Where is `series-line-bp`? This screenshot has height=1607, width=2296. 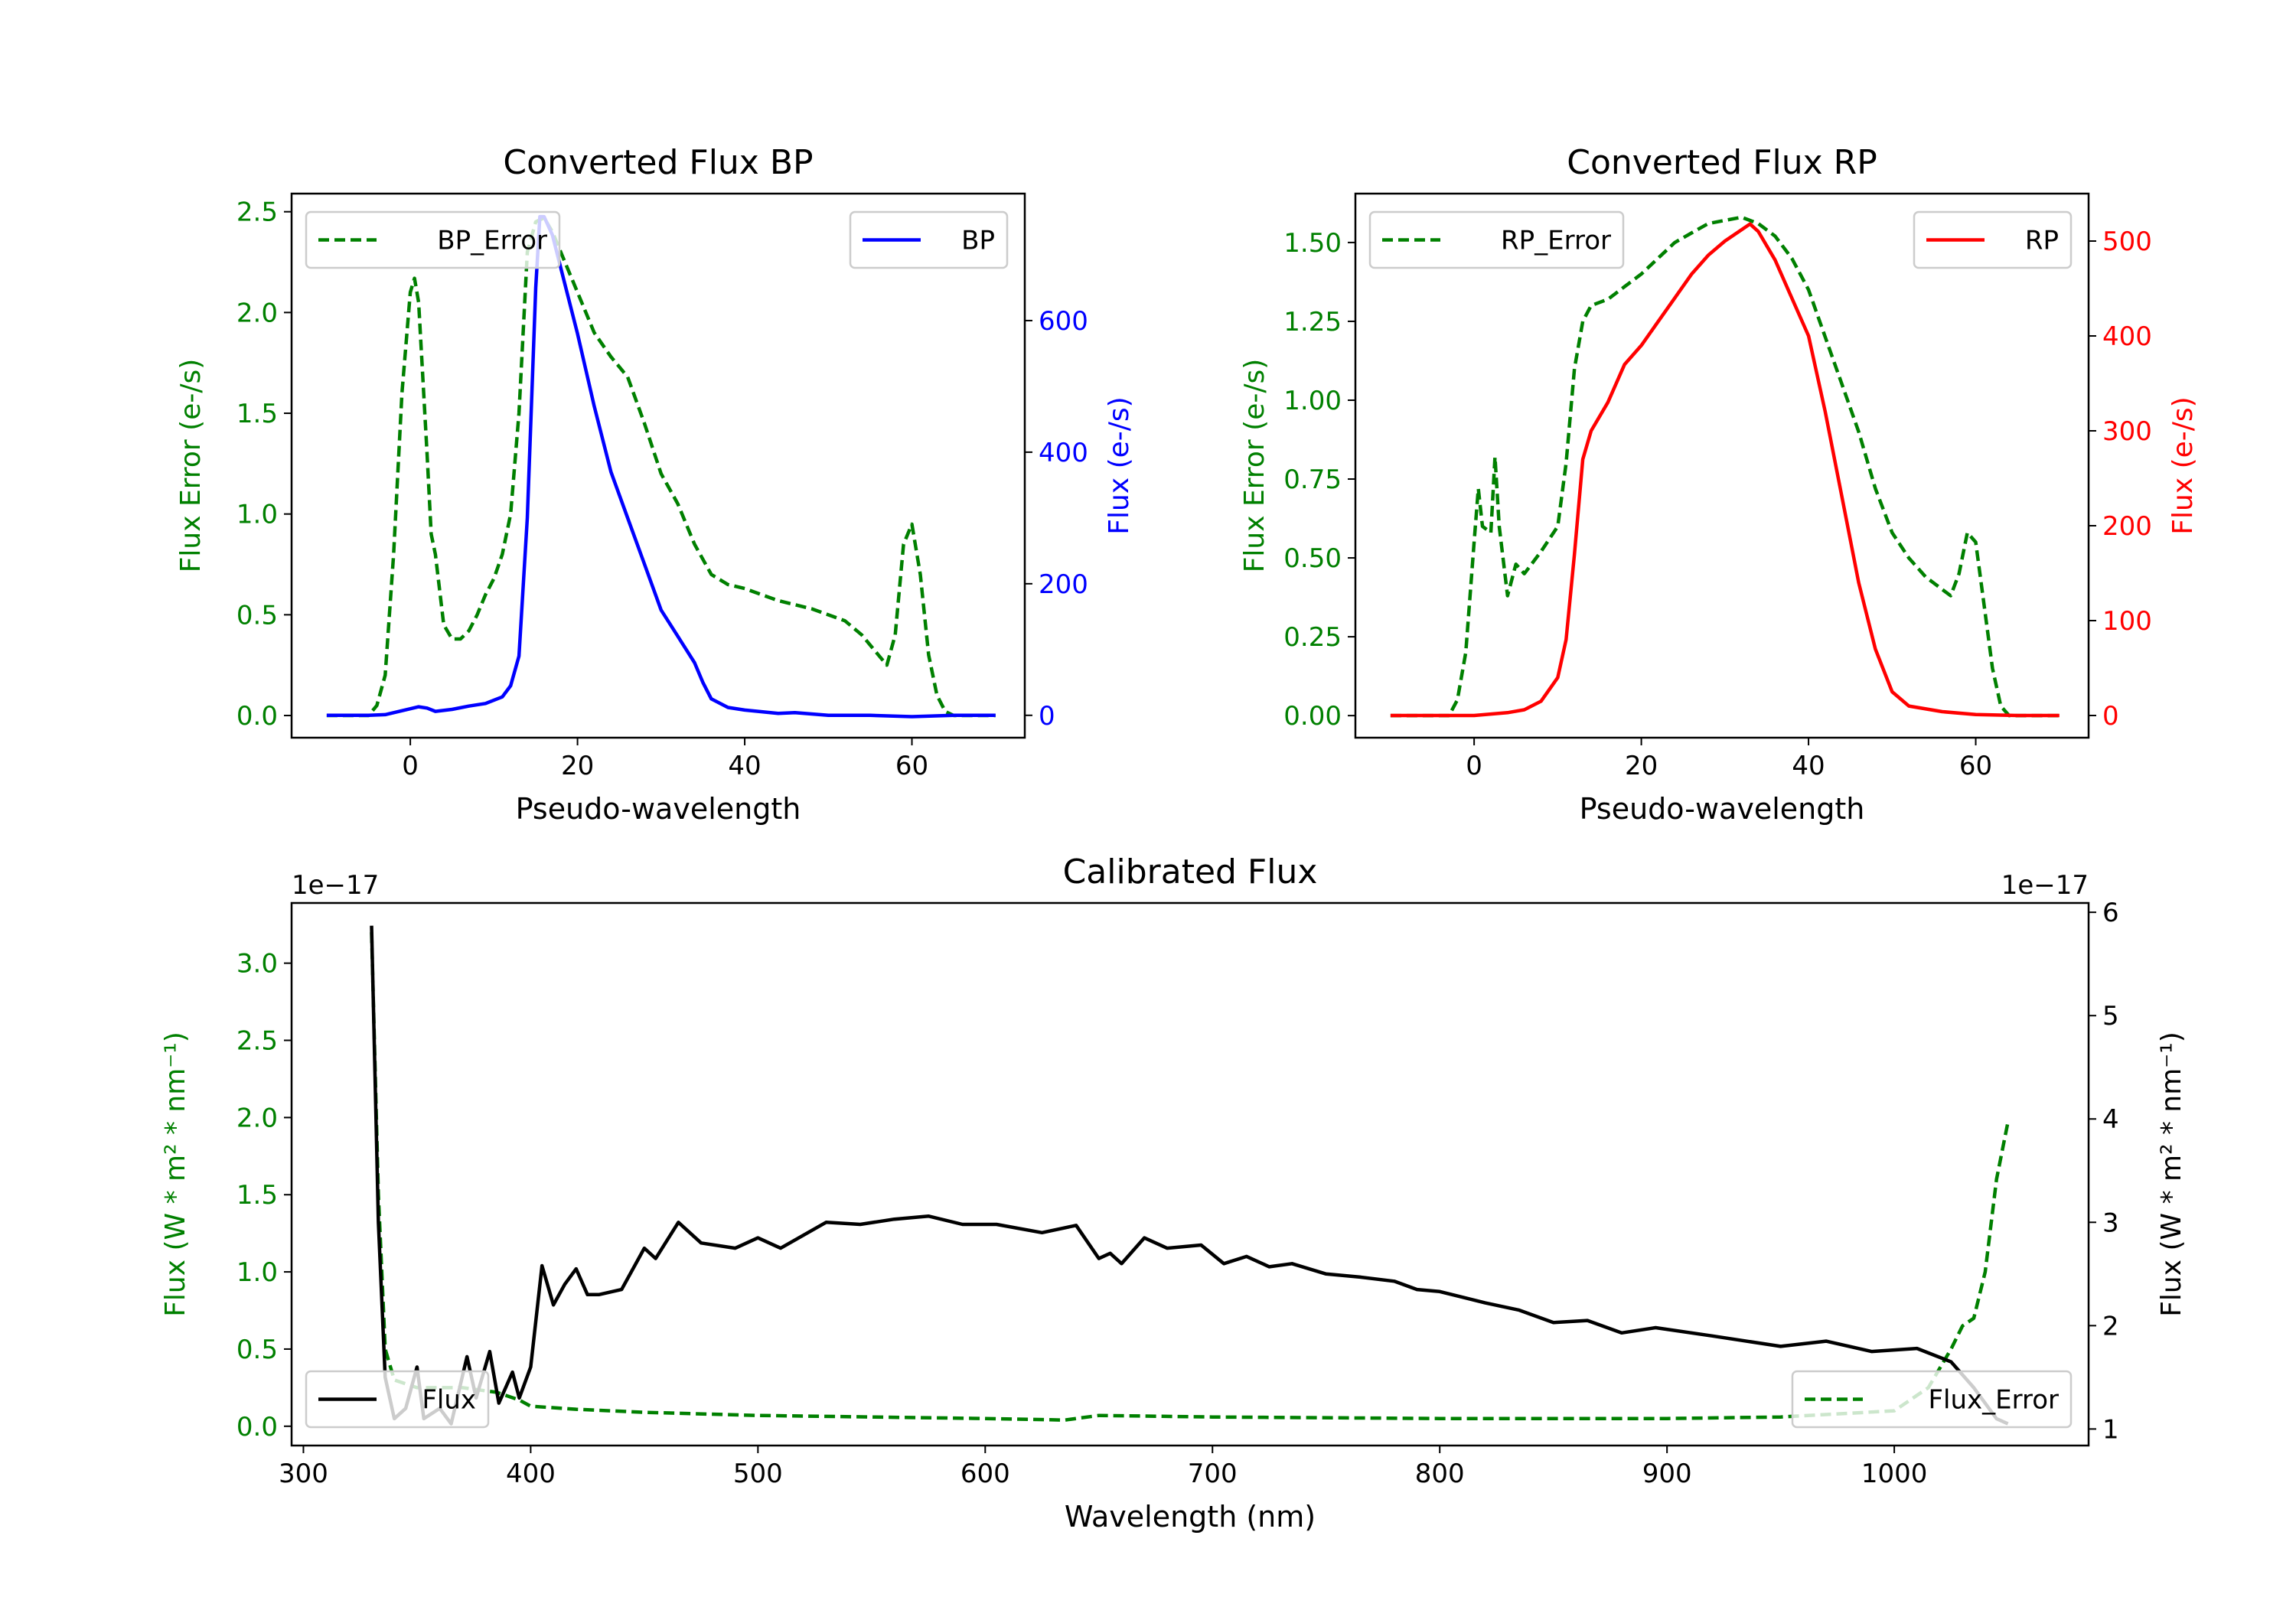
series-line-bp is located at coordinates (661, 466).